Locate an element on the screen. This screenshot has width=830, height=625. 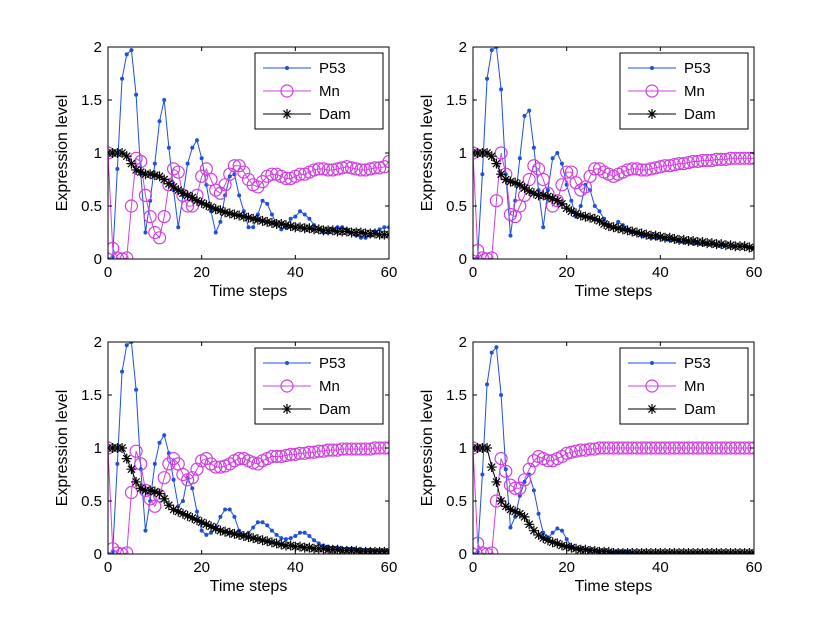
y-tick-label: 0.5 is located at coordinates (456, 206).